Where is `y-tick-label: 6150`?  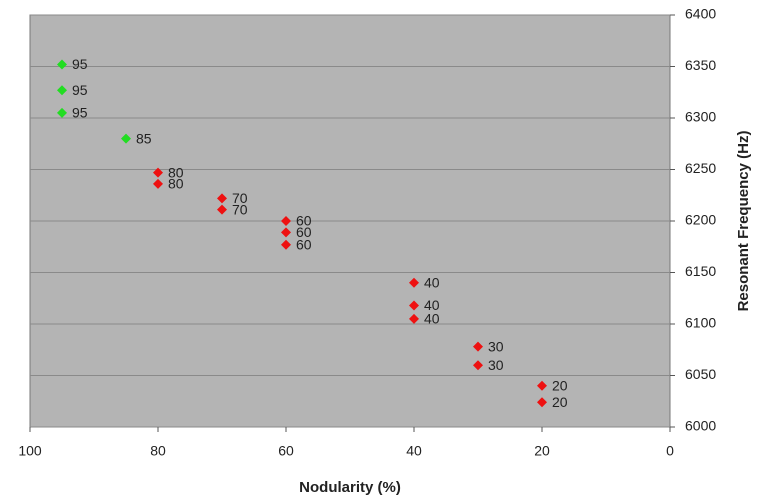 y-tick-label: 6150 is located at coordinates (700, 271).